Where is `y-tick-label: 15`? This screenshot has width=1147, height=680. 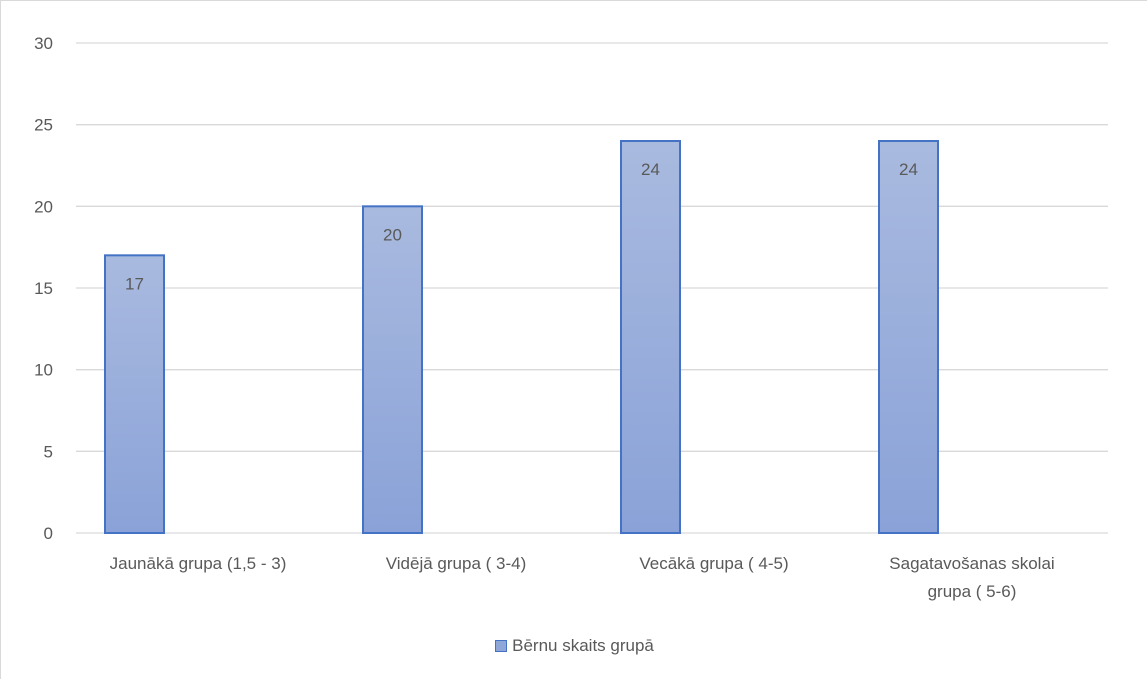 y-tick-label: 15 is located at coordinates (43, 288).